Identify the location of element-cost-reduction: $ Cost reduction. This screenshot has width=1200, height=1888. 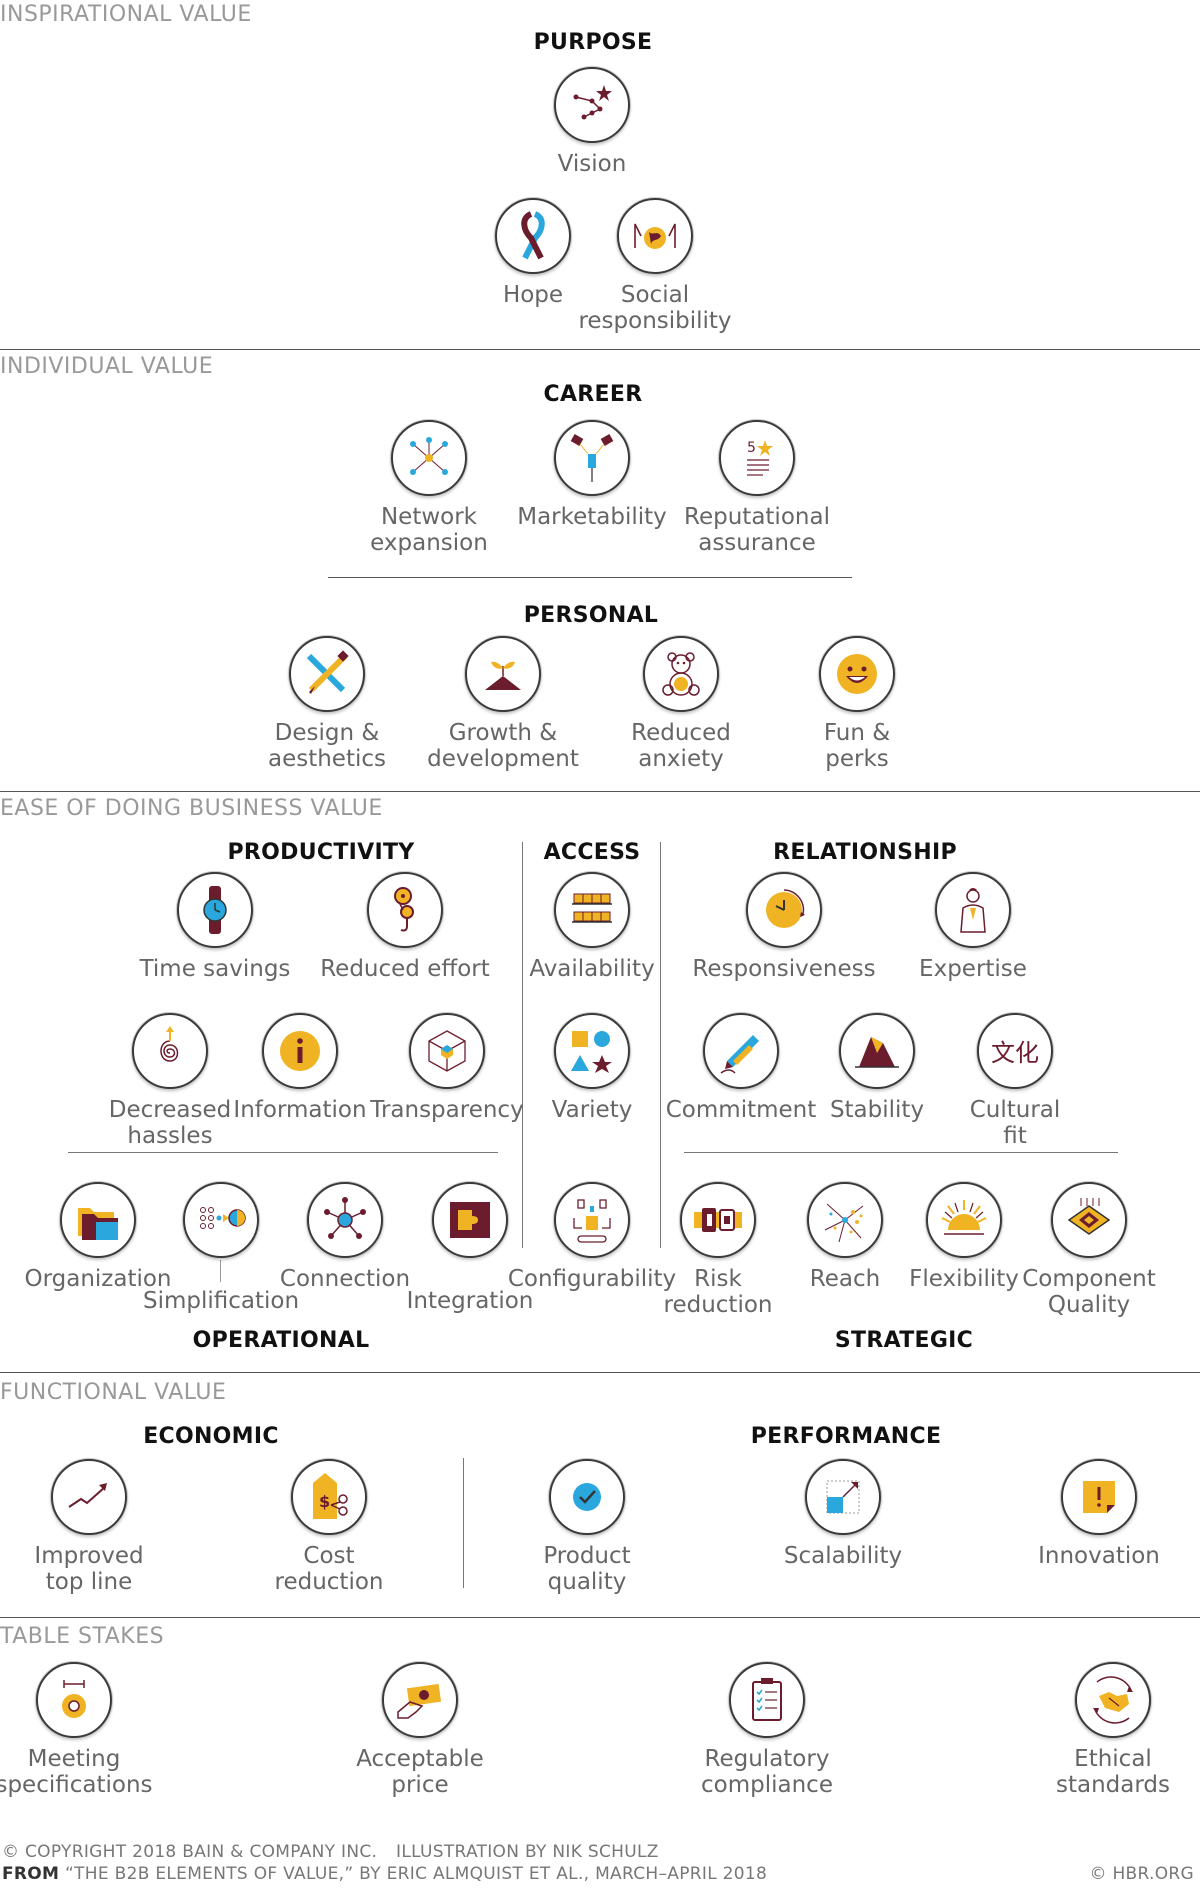
(329, 1527).